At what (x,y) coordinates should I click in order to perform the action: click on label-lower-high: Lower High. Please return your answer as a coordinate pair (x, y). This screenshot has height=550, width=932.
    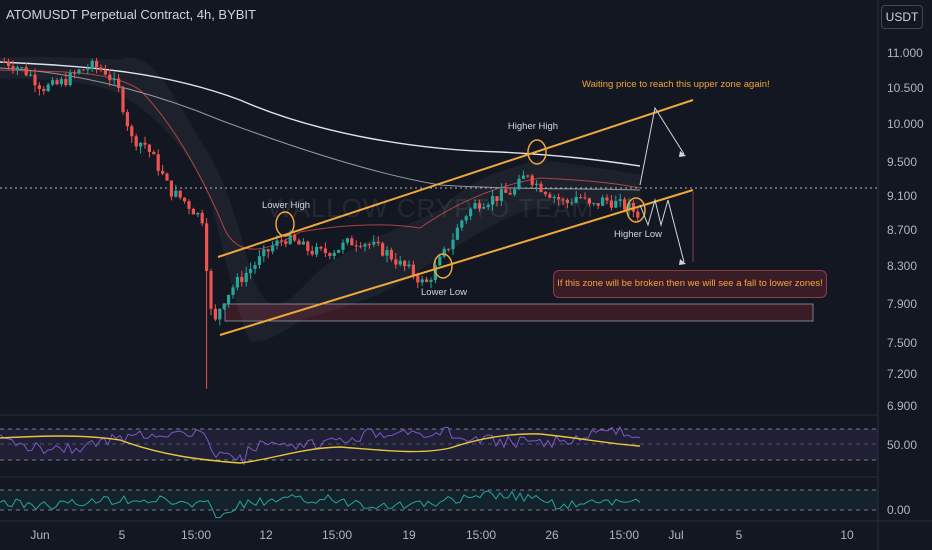
    Looking at the image, I should click on (286, 205).